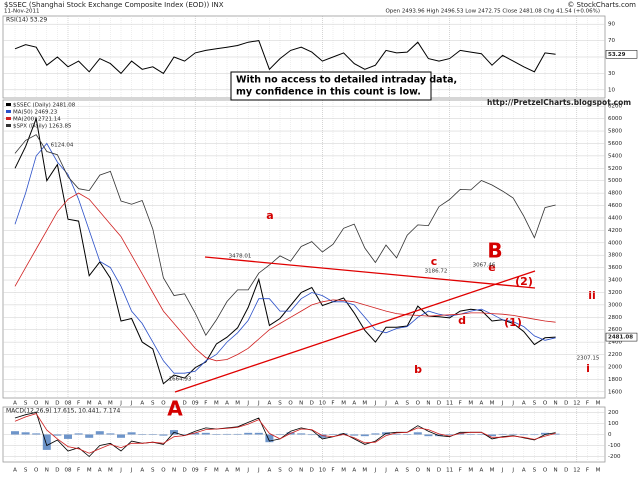 Image resolution: width=640 pixels, height=479 pixels. Describe the element at coordinates (491, 267) in the screenshot. I see `wave-label: e` at that location.